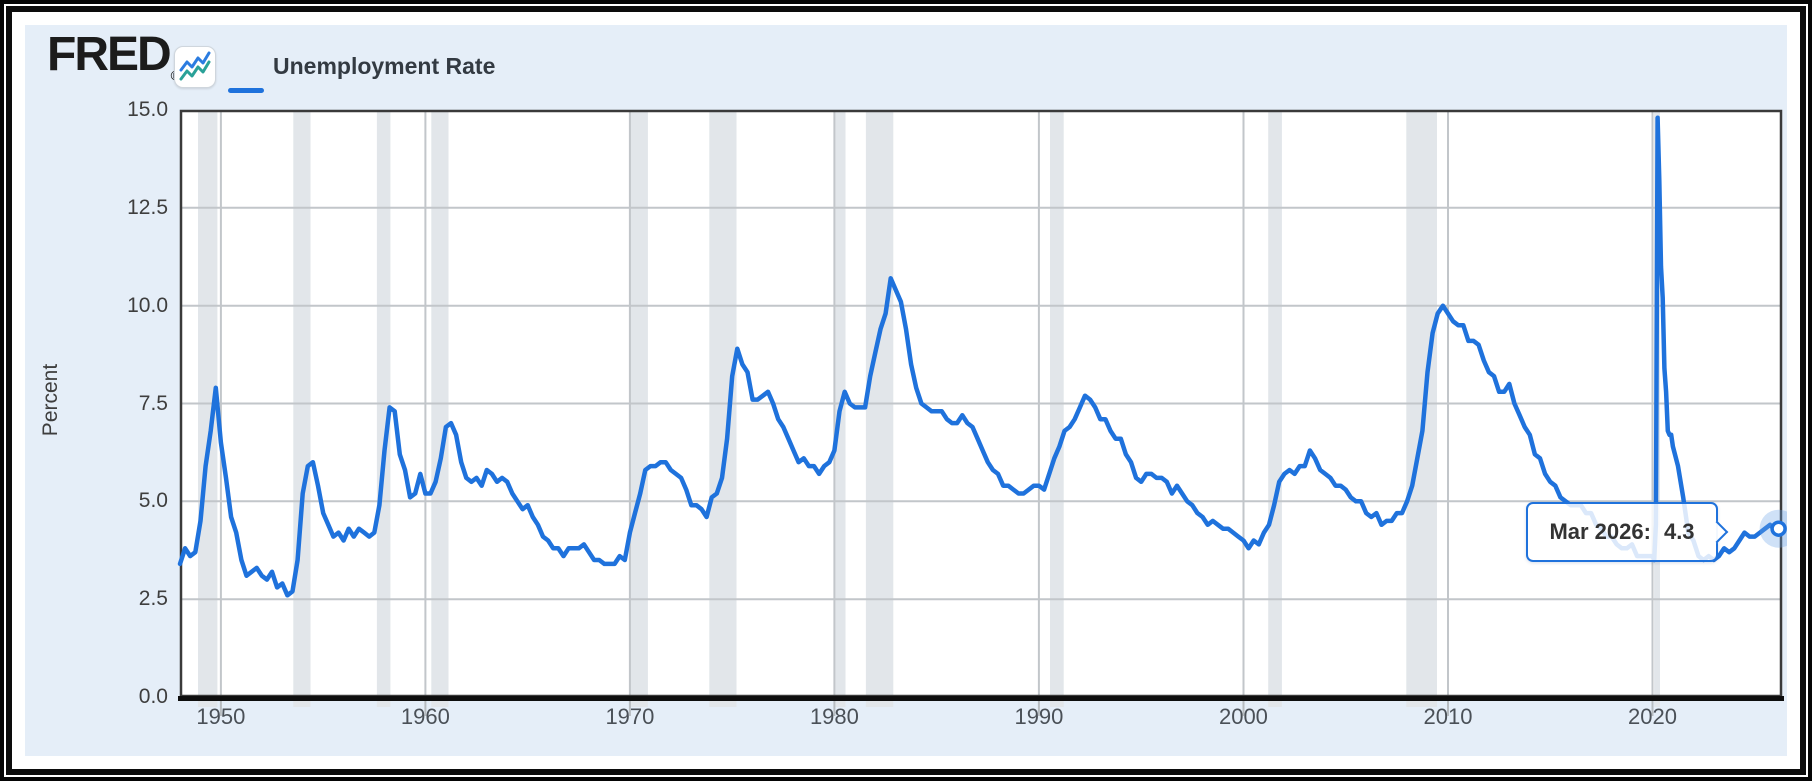  I want to click on data-tooltip: Mar 2026: 4.3, so click(1622, 532).